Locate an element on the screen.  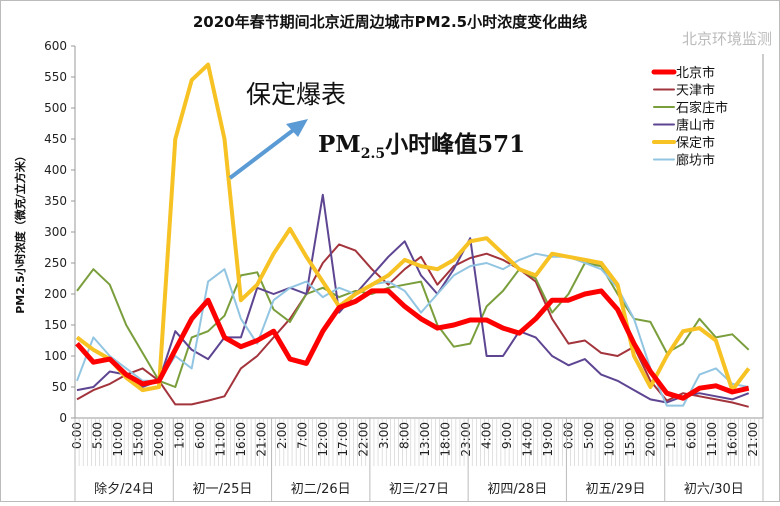
x-tick-label: 17:00 is located at coordinates (343, 439).